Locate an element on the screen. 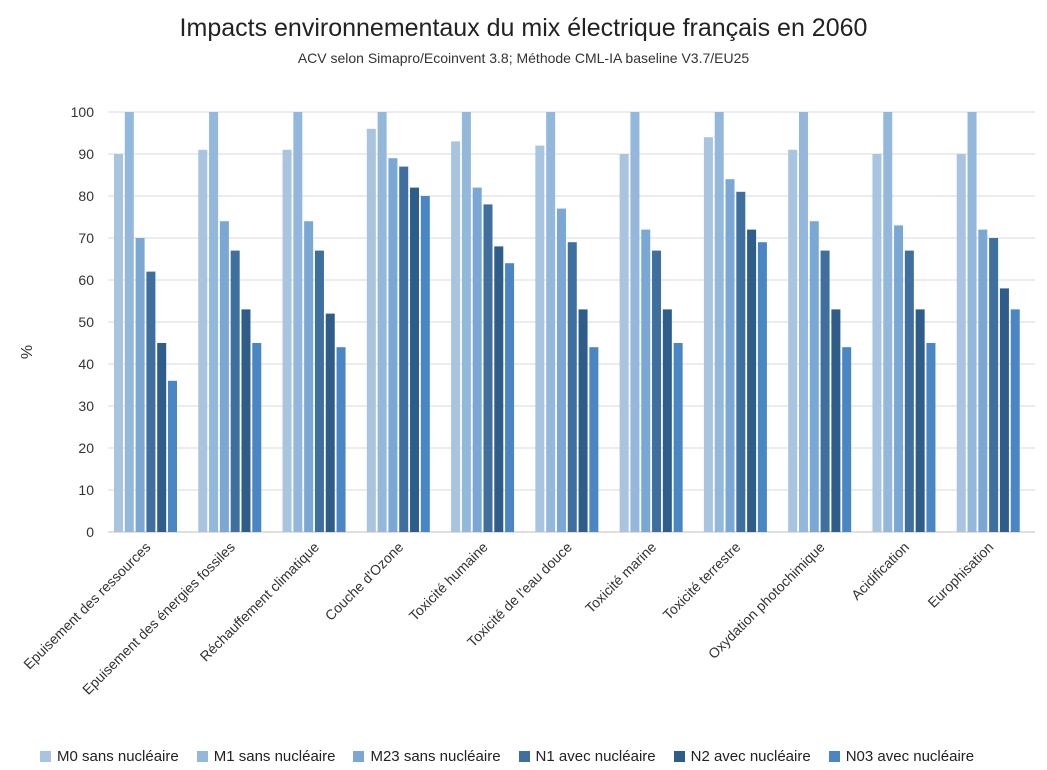  legend-label: N1 avec nucléaire is located at coordinates (595, 756).